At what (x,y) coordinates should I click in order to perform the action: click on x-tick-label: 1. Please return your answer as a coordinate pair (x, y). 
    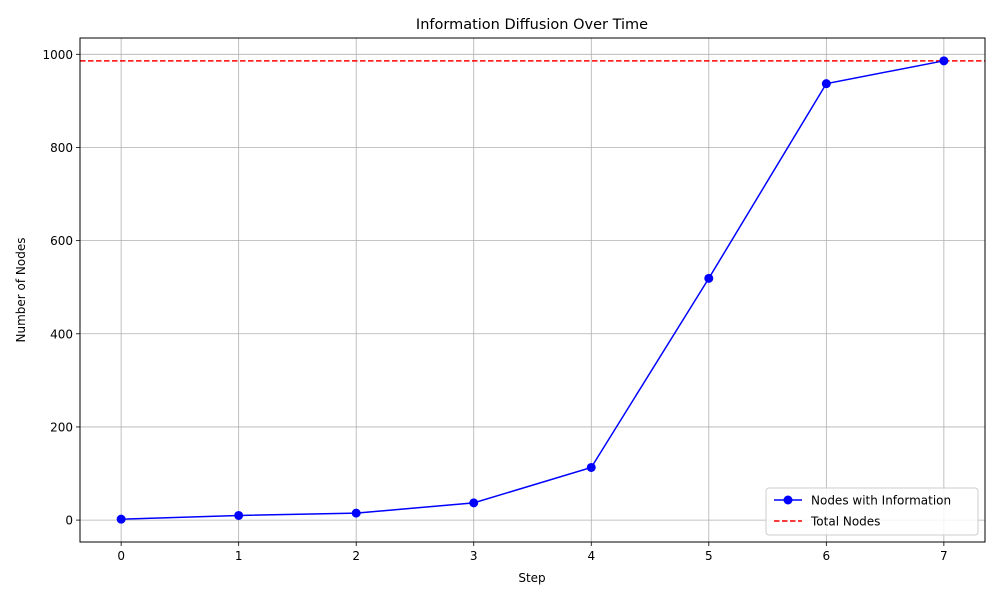
    Looking at the image, I should click on (239, 556).